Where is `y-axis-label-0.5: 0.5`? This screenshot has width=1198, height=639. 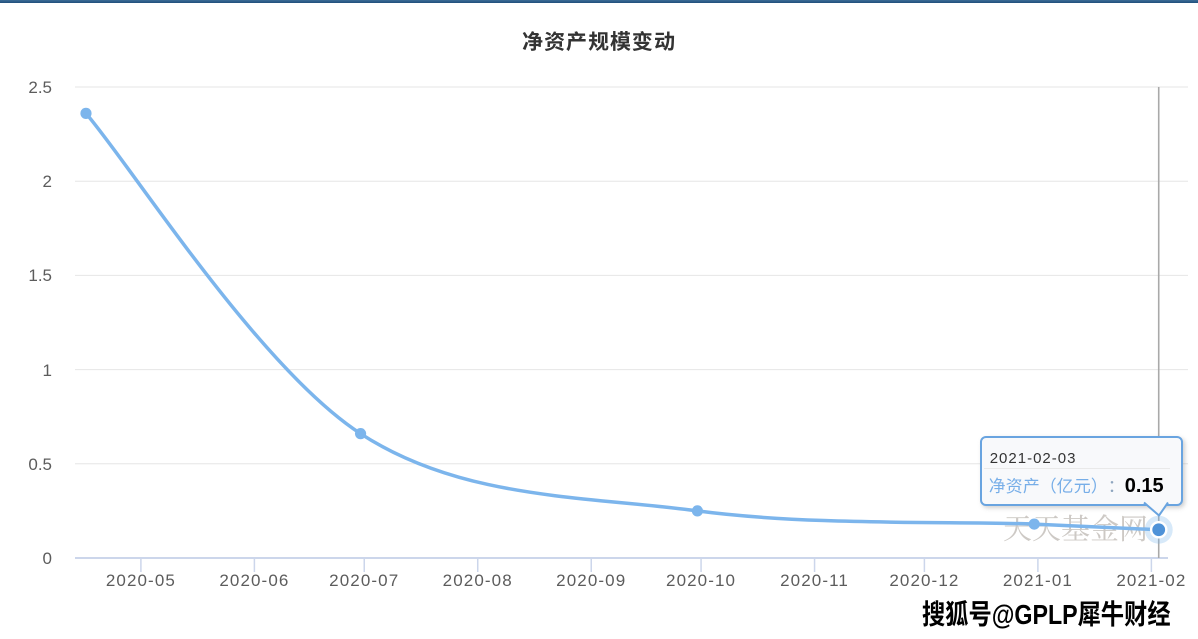
y-axis-label-0.5: 0.5 is located at coordinates (40, 462).